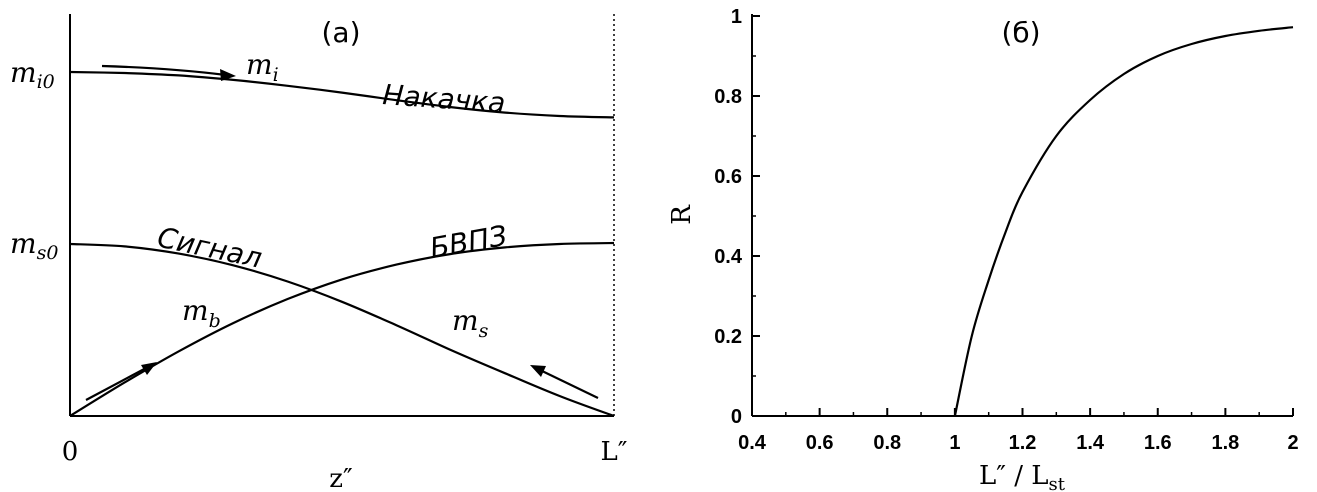  What do you see at coordinates (1020, 32) in the screenshot?
I see `panel-b-title: (б)` at bounding box center [1020, 32].